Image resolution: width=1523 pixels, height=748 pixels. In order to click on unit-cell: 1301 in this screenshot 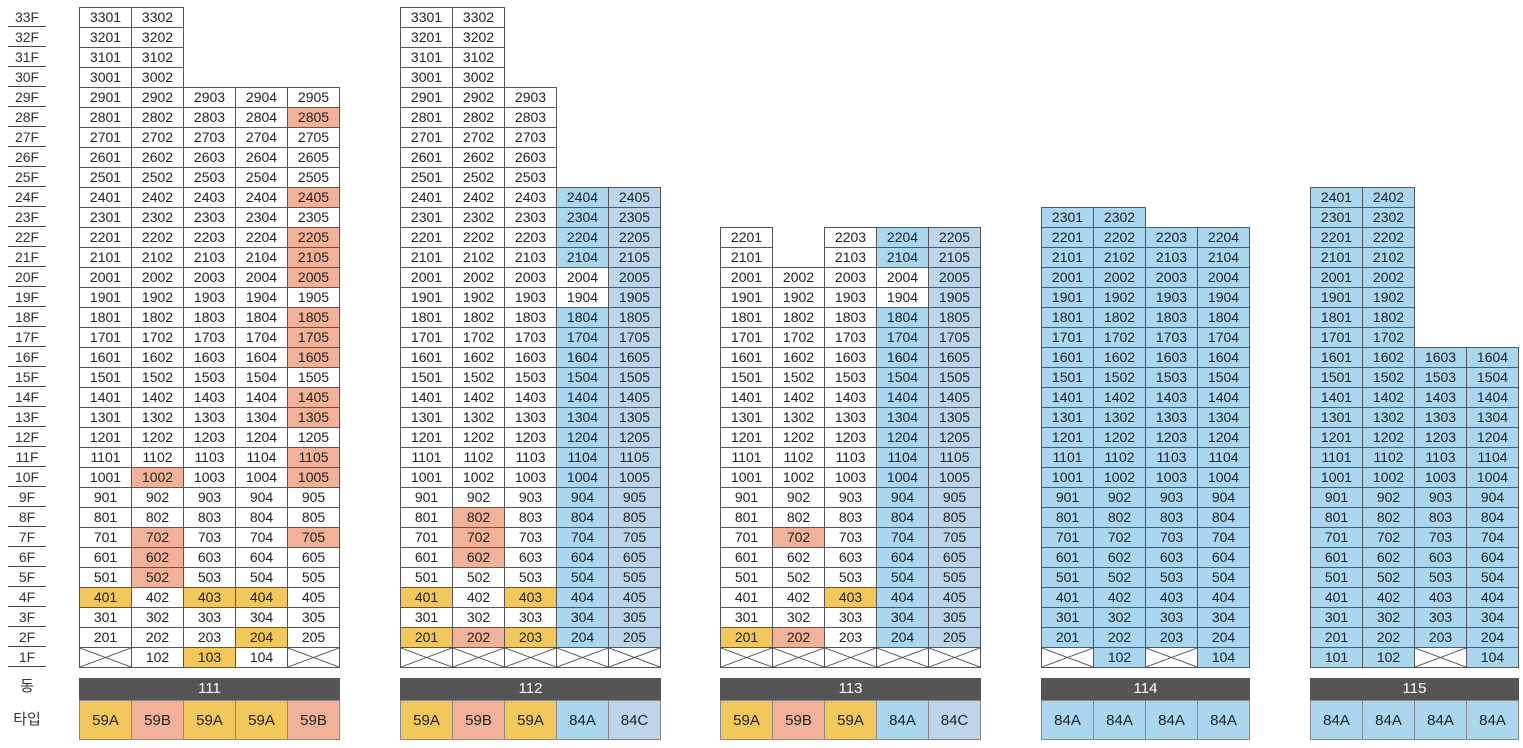, I will do `click(746, 417)`.